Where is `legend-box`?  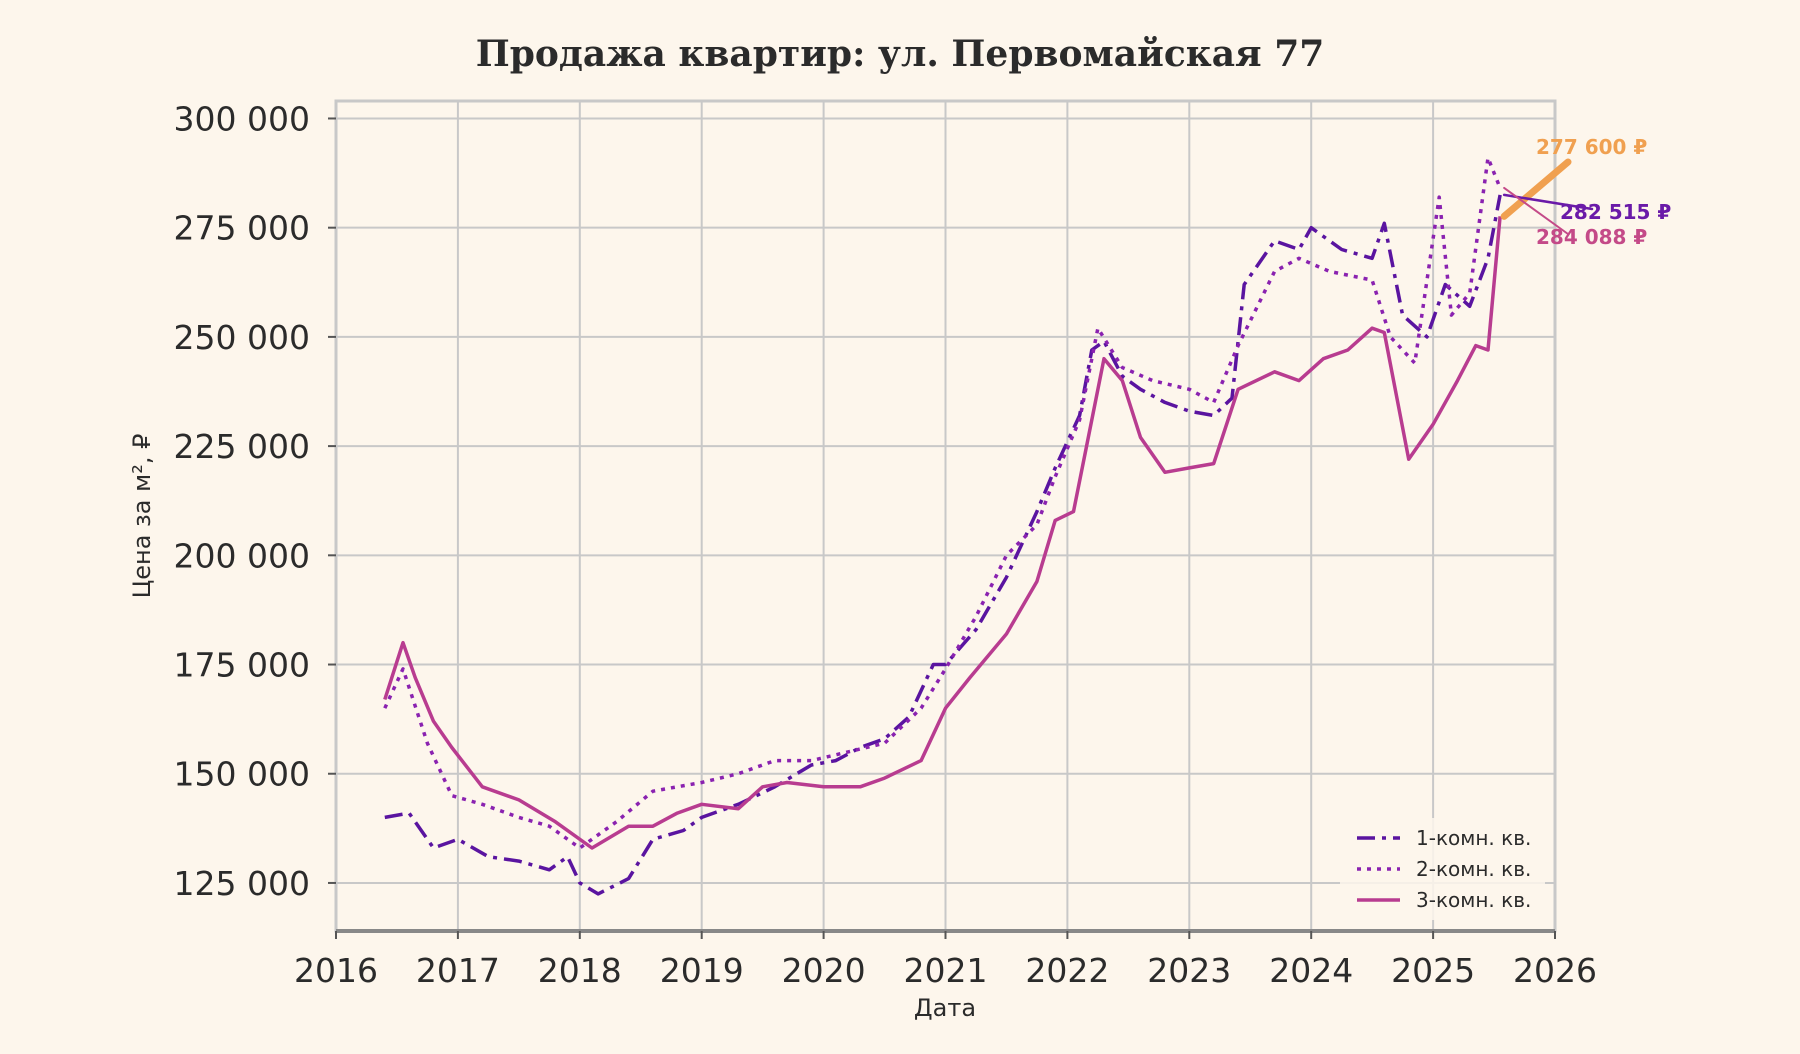 legend-box is located at coordinates (1442, 869).